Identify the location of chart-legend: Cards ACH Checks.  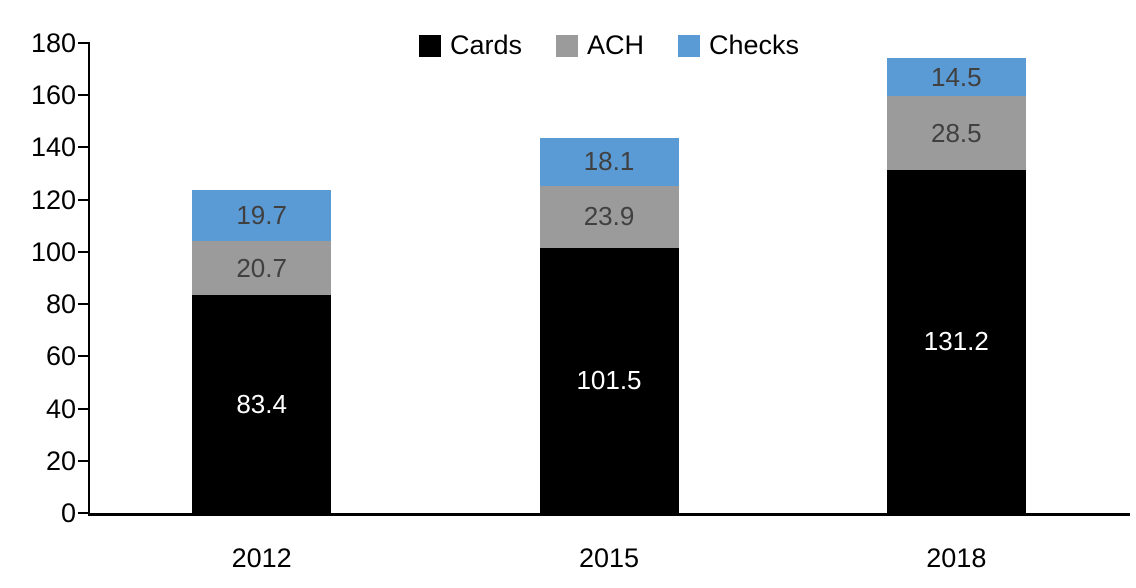
(609, 45).